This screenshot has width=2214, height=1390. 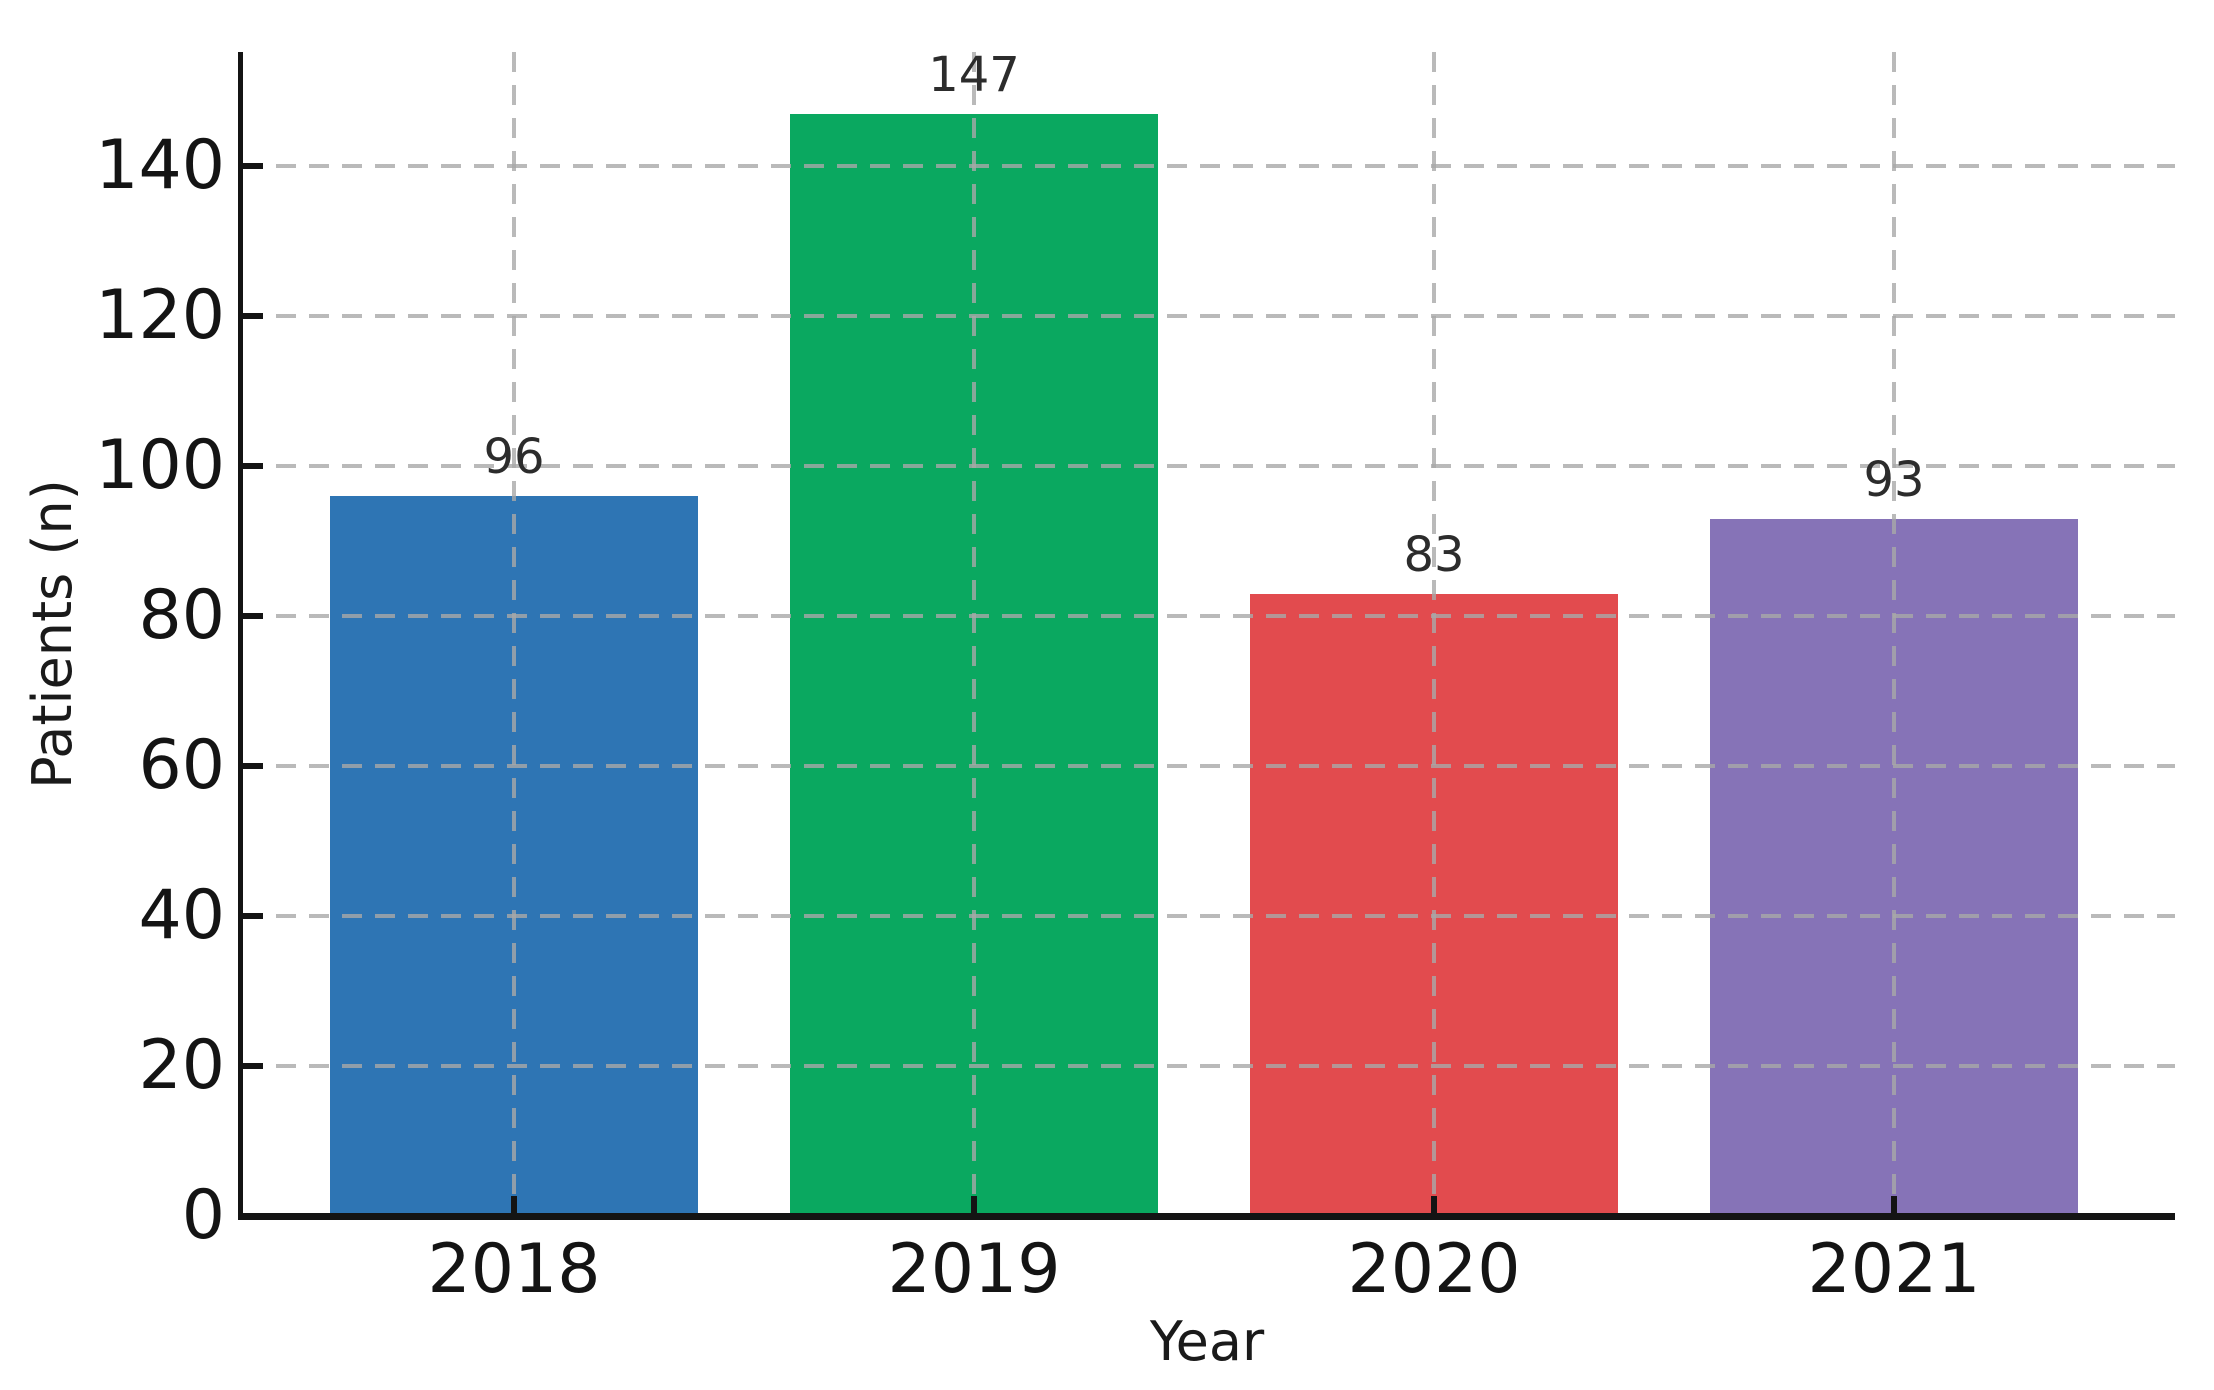 I want to click on y-tick-label: 0, so click(x=203, y=1215).